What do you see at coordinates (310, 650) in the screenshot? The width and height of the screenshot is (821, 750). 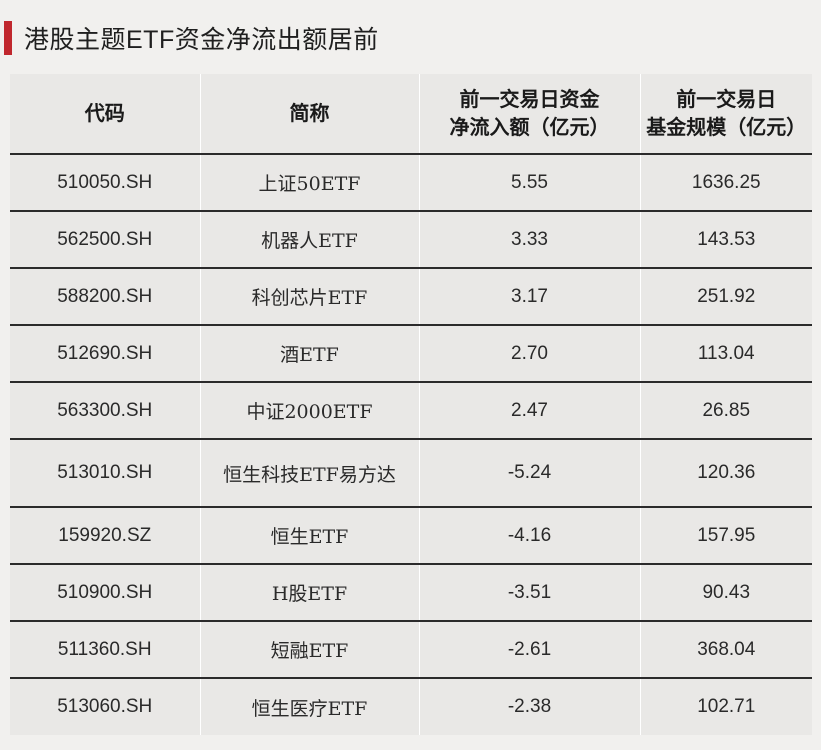 I see `cell-name: 短融ETF` at bounding box center [310, 650].